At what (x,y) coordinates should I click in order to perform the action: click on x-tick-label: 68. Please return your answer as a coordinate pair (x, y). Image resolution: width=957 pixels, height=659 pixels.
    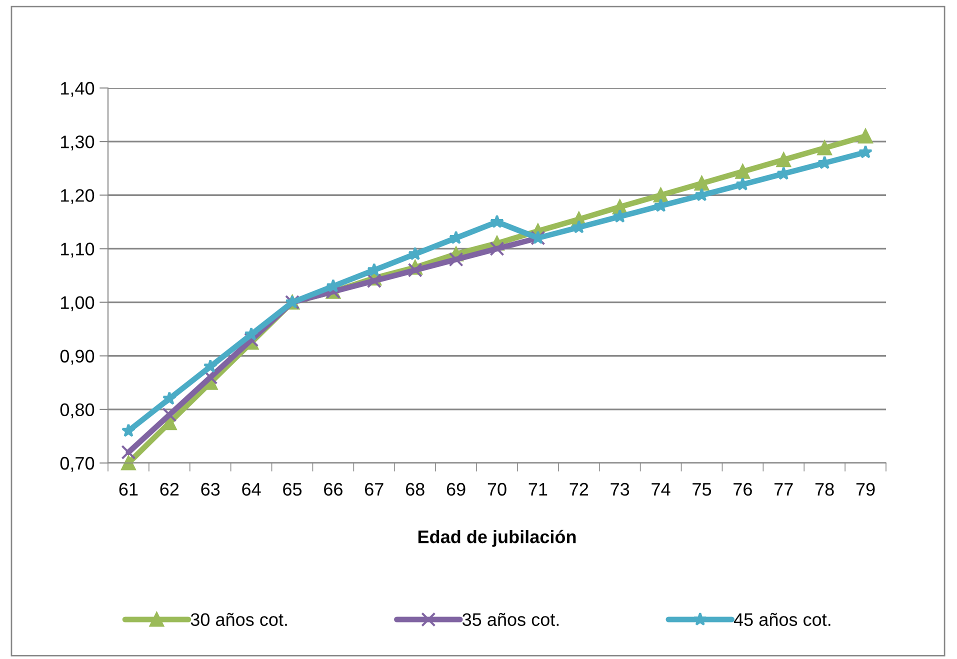
    Looking at the image, I should click on (415, 489).